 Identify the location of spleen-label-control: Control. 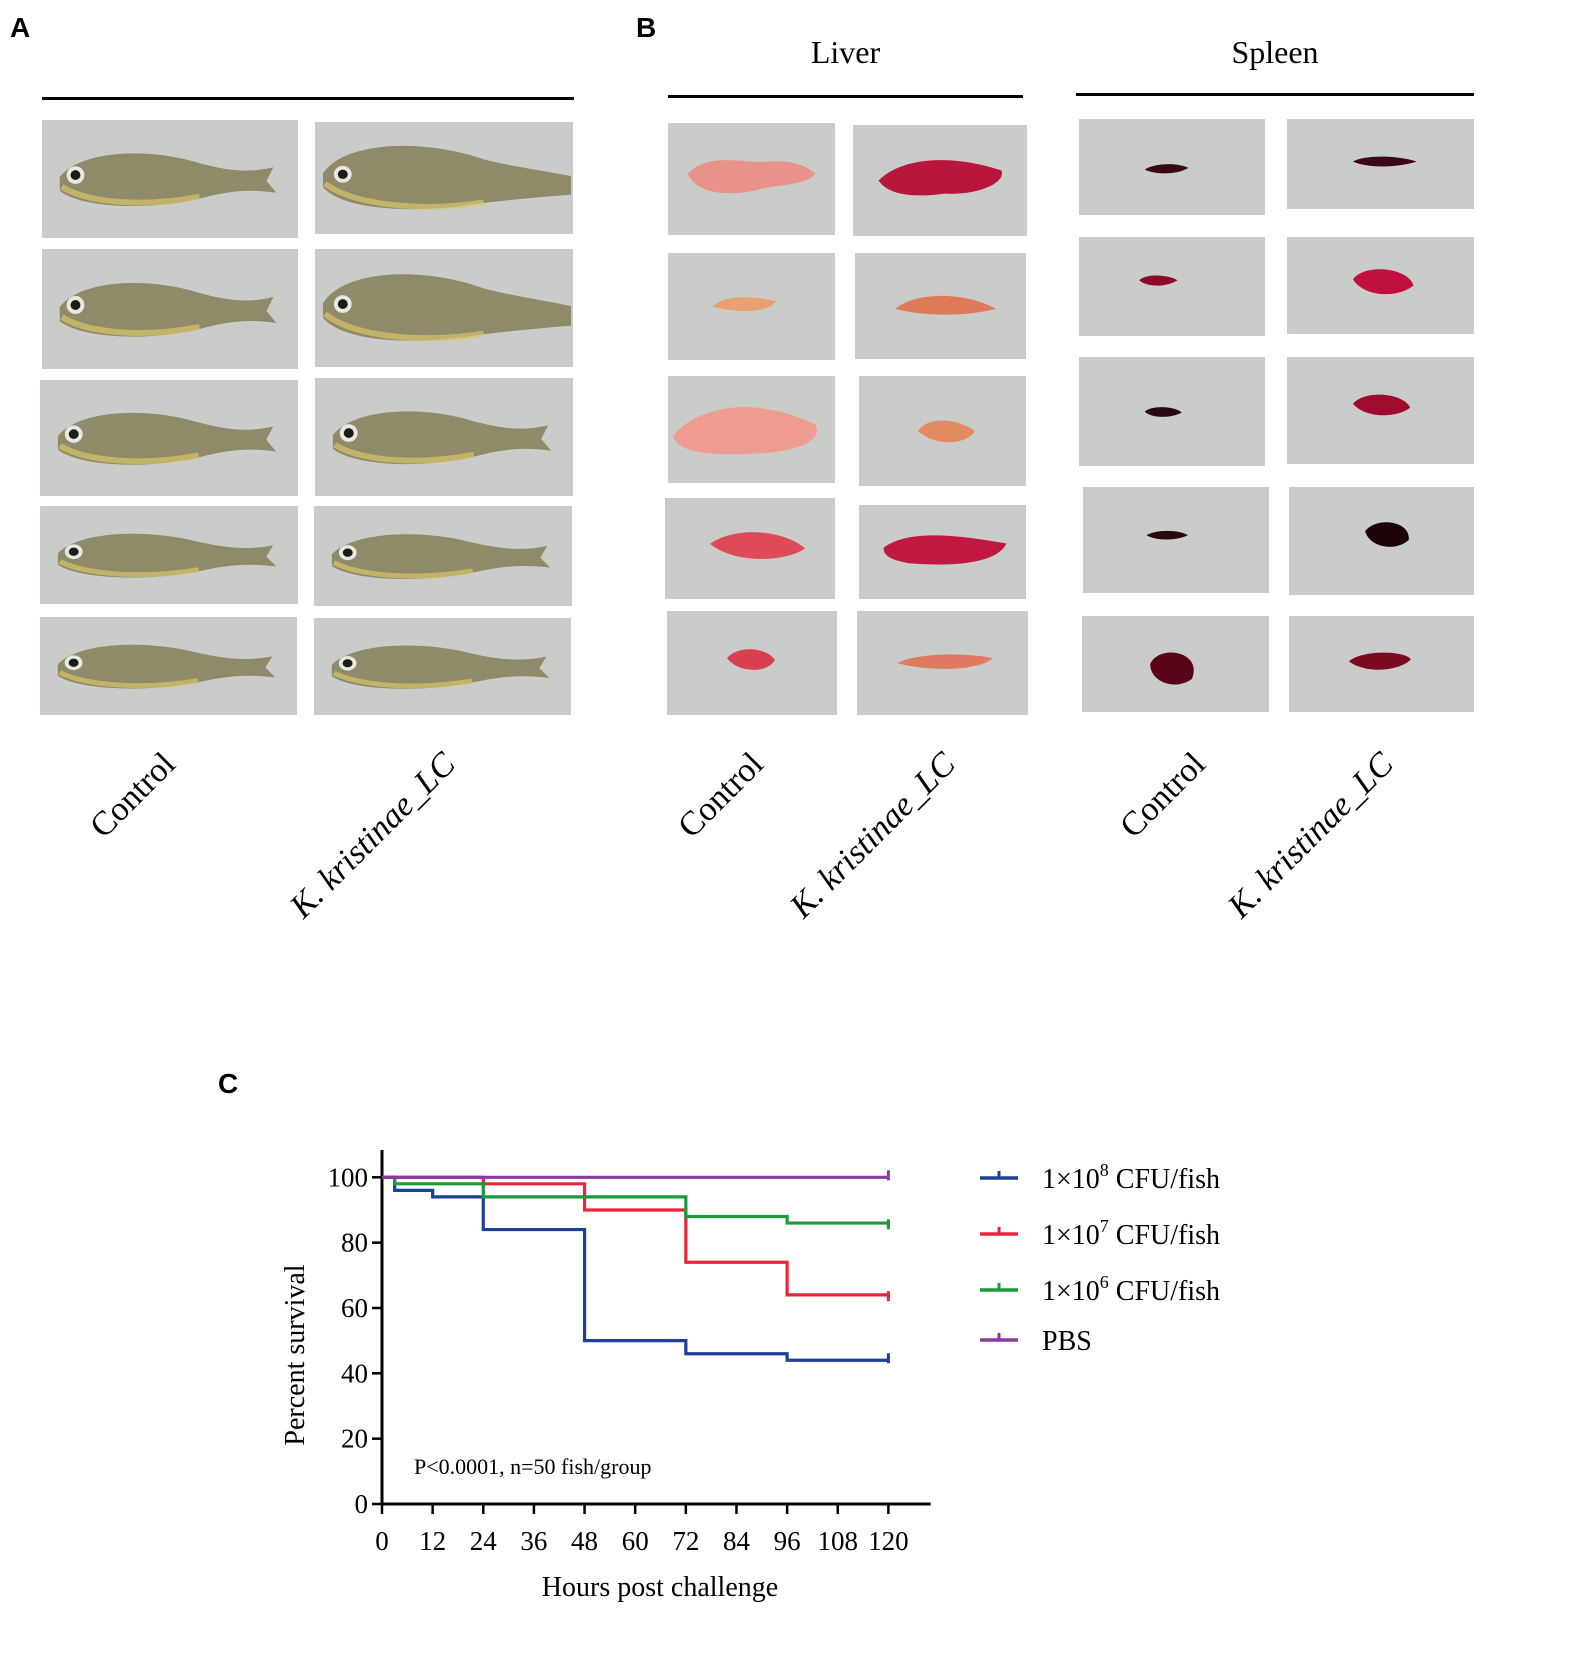
(1163, 795).